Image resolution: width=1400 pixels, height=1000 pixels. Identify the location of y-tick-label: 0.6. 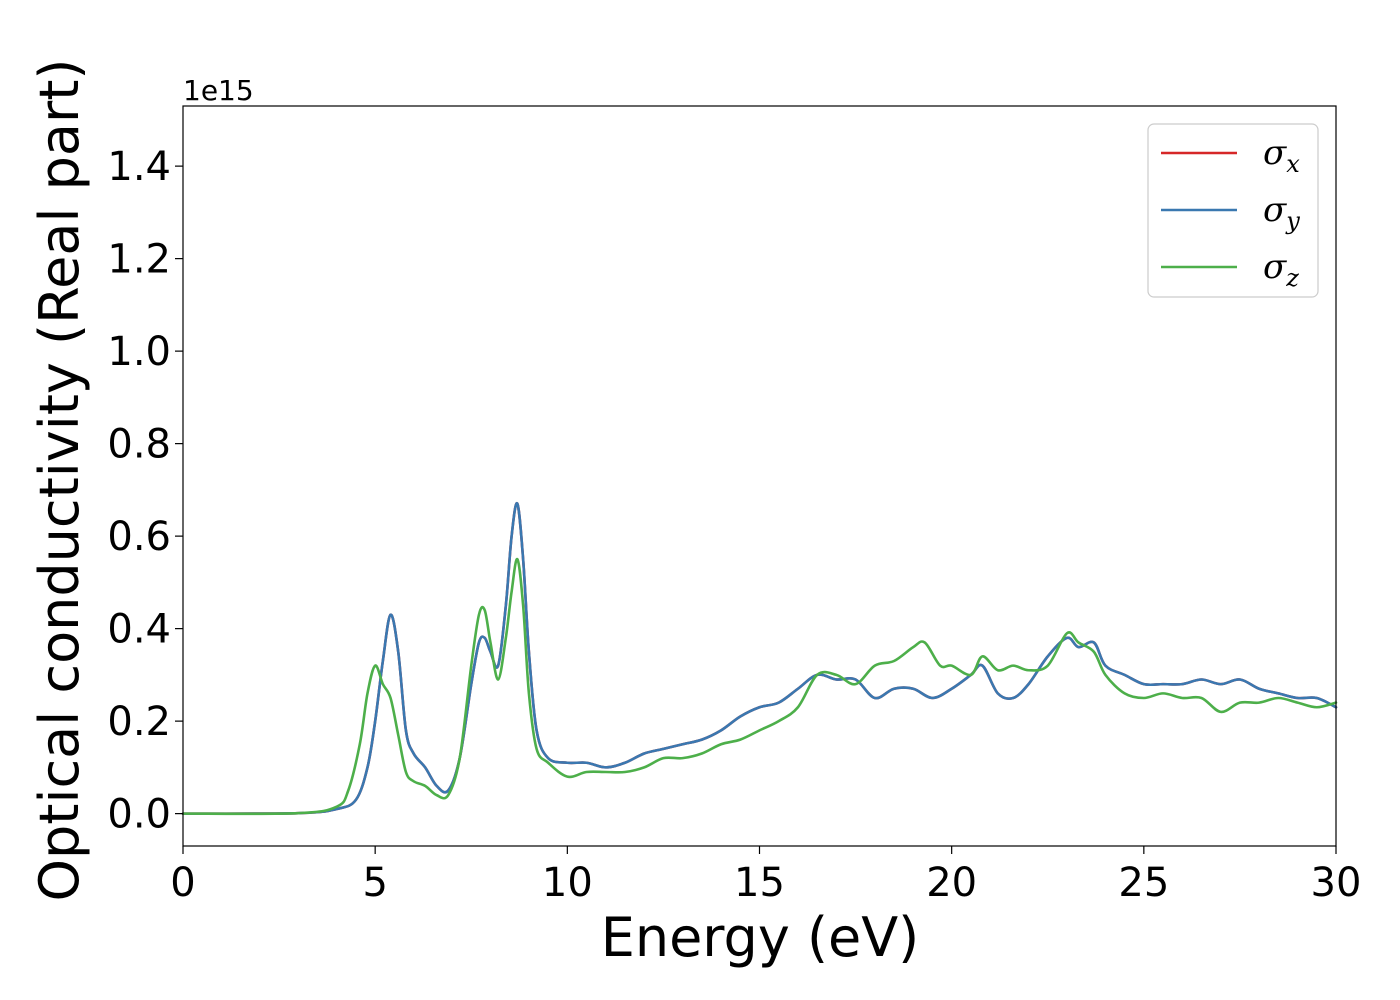
(139, 537).